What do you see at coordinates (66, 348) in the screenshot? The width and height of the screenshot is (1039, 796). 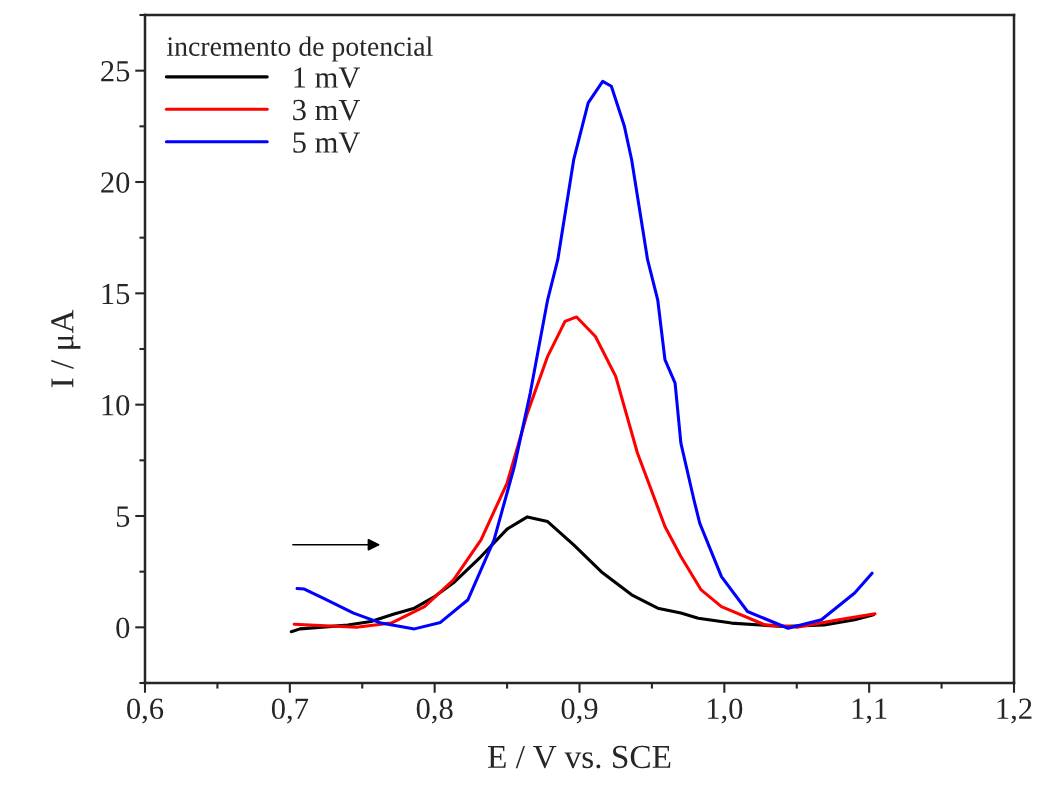 I see `y-axis-title: I / μA` at bounding box center [66, 348].